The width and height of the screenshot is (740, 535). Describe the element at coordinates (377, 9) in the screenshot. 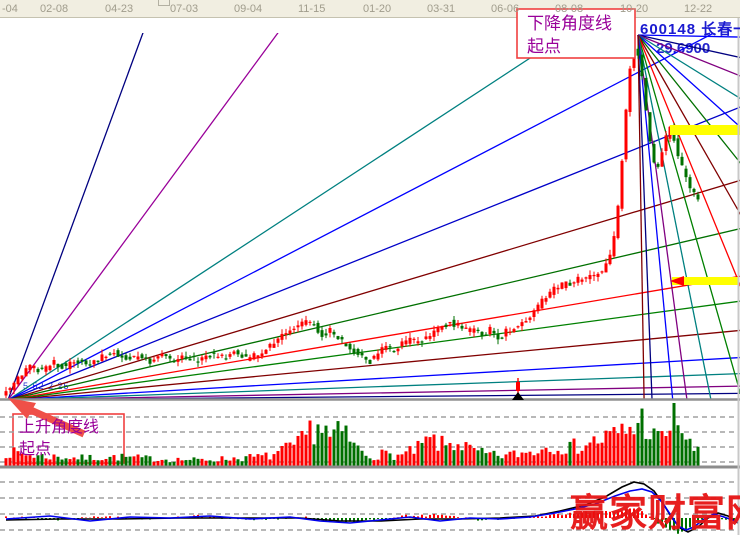

I see `axis-date-label: 01-20` at that location.